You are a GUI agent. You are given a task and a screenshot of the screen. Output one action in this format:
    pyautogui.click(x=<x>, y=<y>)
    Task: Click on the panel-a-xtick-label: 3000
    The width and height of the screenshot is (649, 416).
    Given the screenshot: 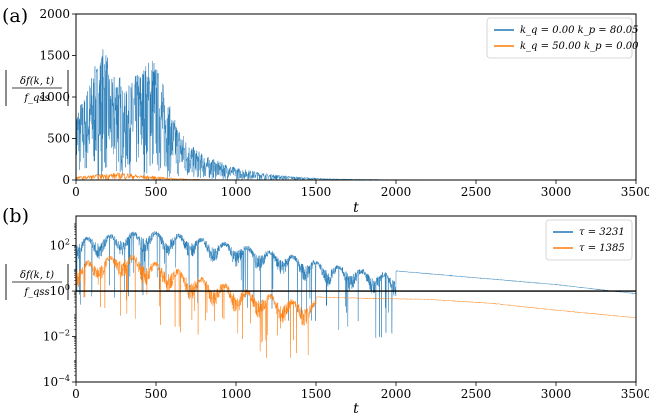 What is the action you would take?
    pyautogui.click(x=556, y=192)
    